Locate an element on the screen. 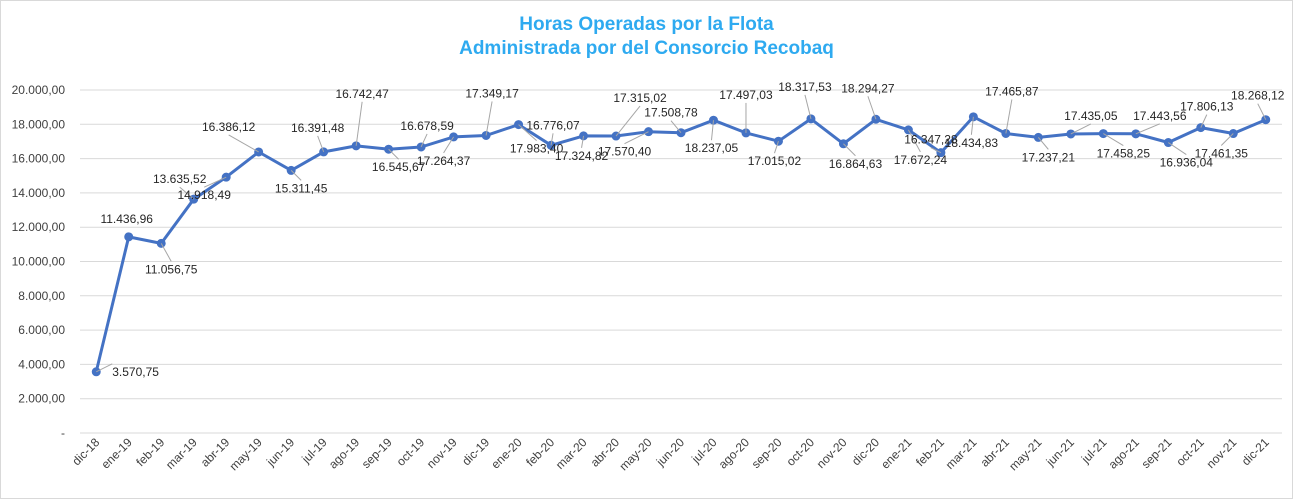 The width and height of the screenshot is (1293, 499). x-tick-label: feb-20 is located at coordinates (540, 452).